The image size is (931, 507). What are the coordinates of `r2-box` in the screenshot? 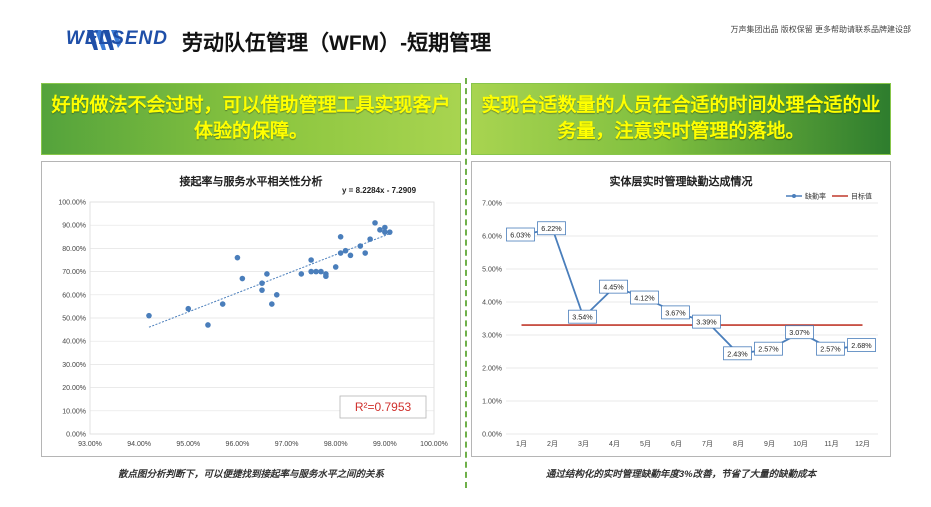 It's located at (383, 407).